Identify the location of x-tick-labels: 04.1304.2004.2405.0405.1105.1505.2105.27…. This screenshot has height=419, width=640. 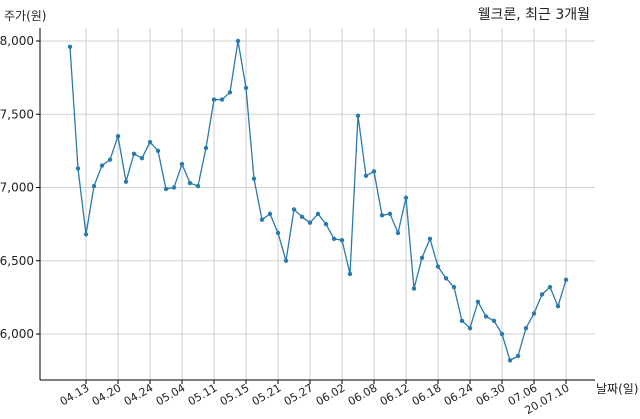
(315, 399).